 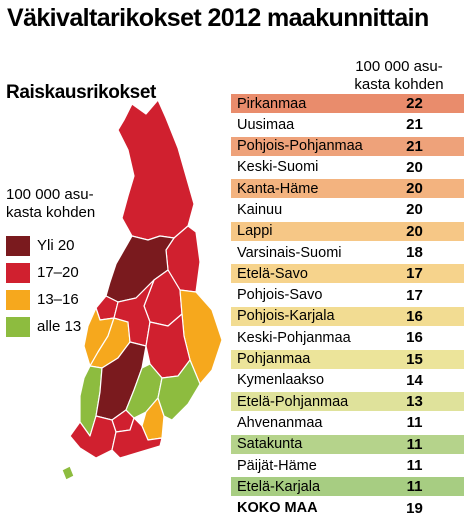 What do you see at coordinates (280, 422) in the screenshot?
I see `region-name: Ahvenanmaa` at bounding box center [280, 422].